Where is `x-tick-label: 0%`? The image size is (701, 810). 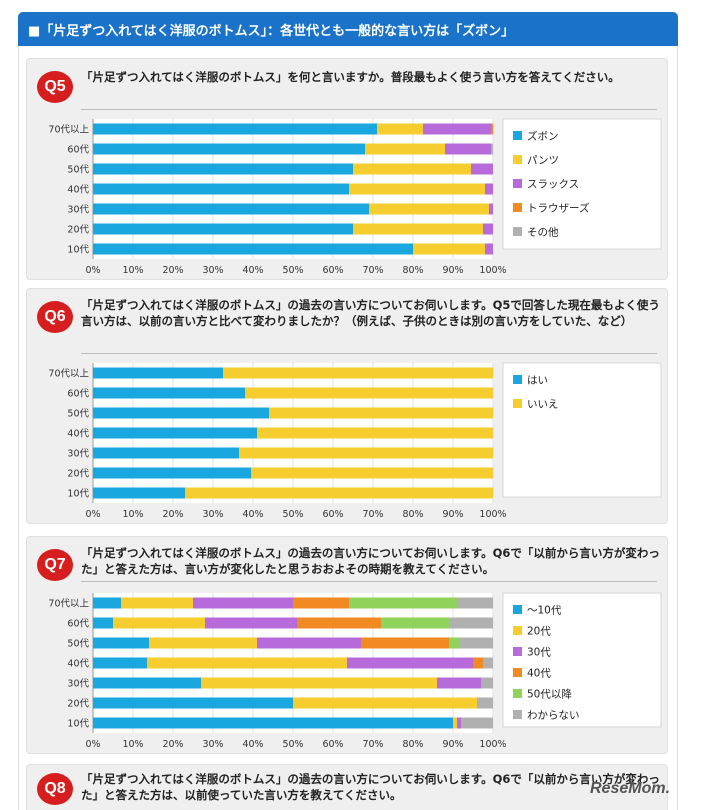 x-tick-label: 0% is located at coordinates (92, 270).